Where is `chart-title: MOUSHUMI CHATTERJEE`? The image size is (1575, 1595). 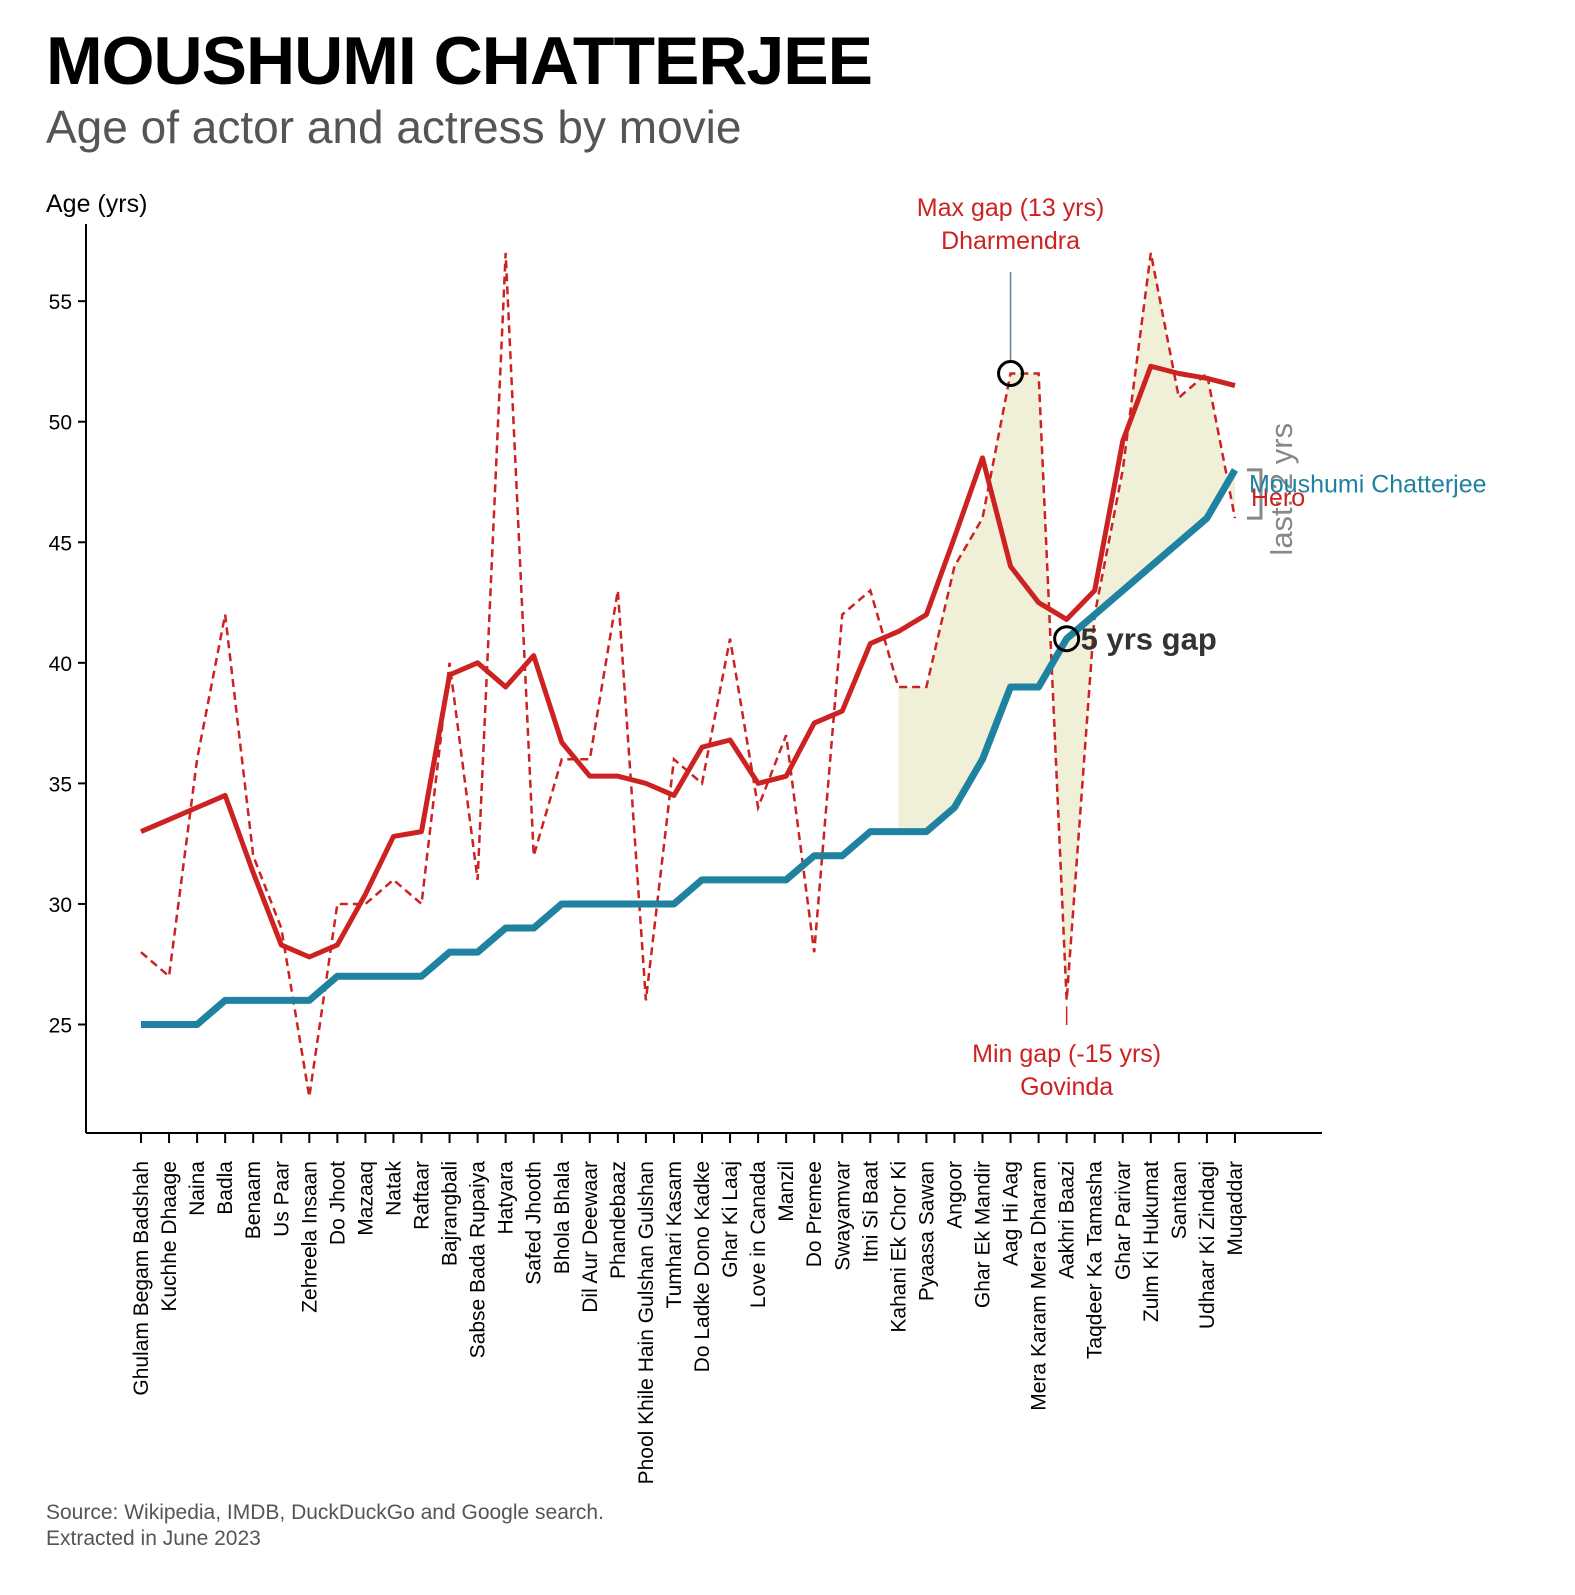
chart-title: MOUSHUMI CHATTERJEE is located at coordinates (459, 61).